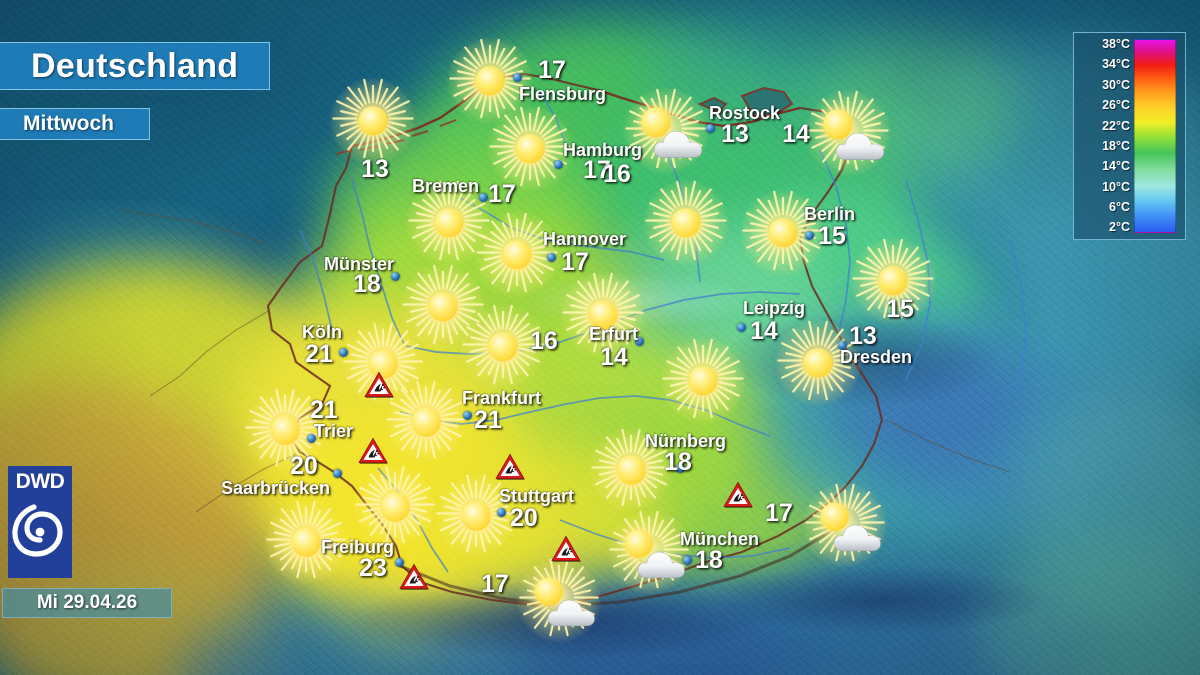 The height and width of the screenshot is (675, 1200). I want to click on legend-tick: 26°C, so click(1116, 105).